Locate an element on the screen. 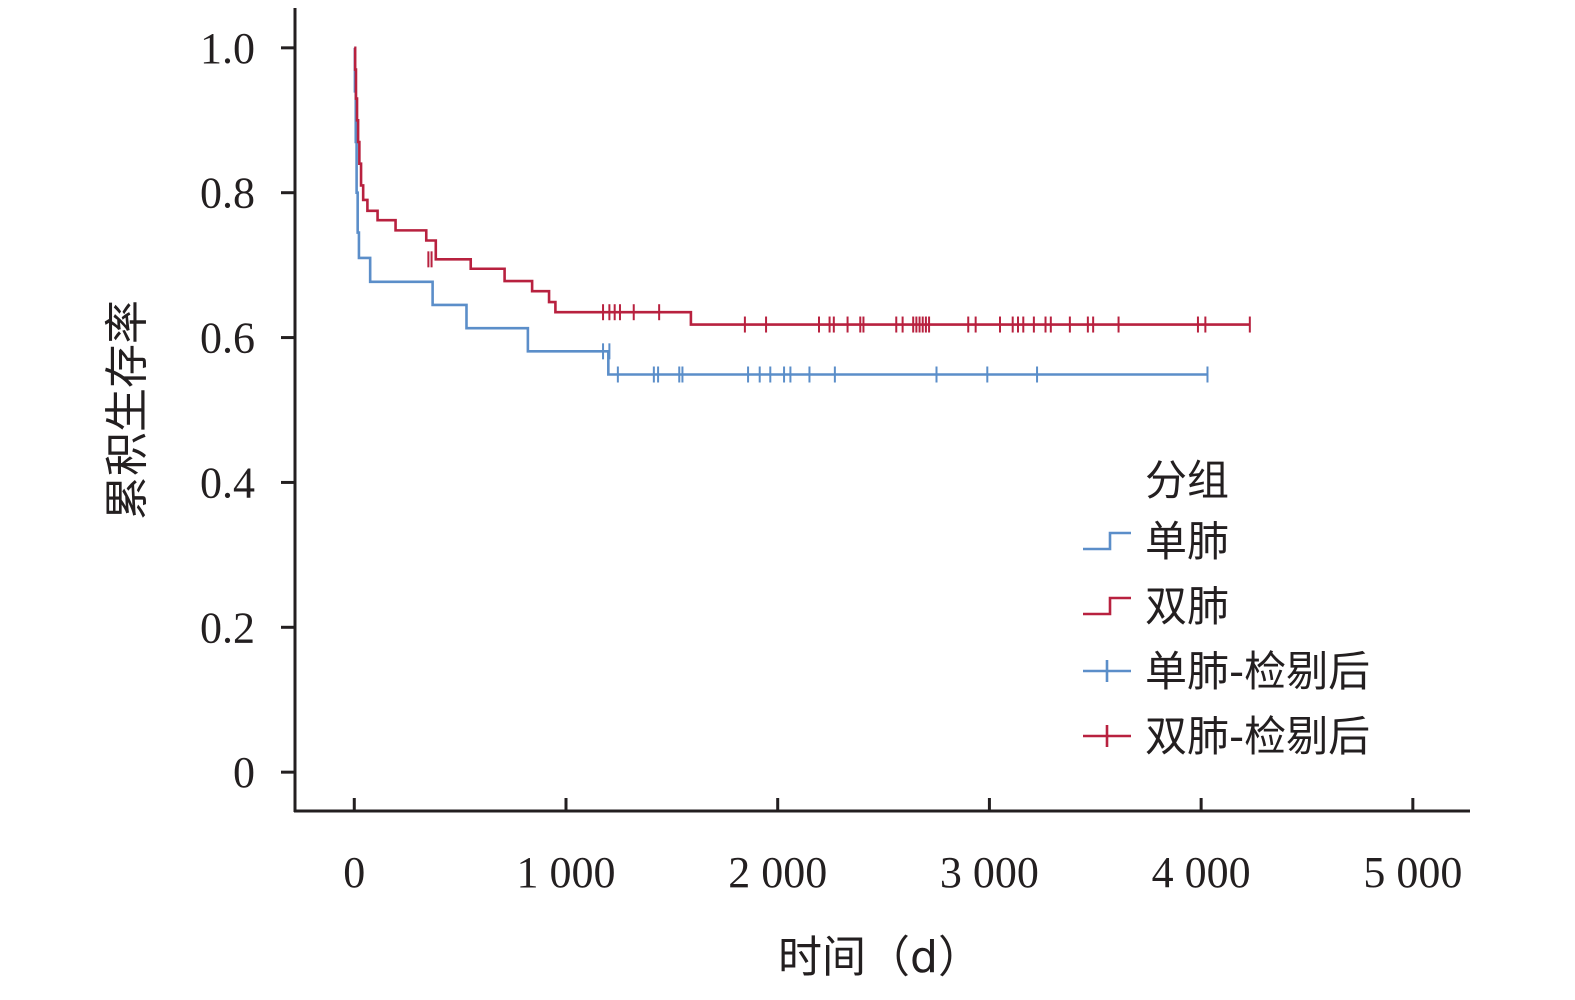 This screenshot has height=1000, width=1575. legend-entry: 双肺-检剔后 is located at coordinates (1226, 736).